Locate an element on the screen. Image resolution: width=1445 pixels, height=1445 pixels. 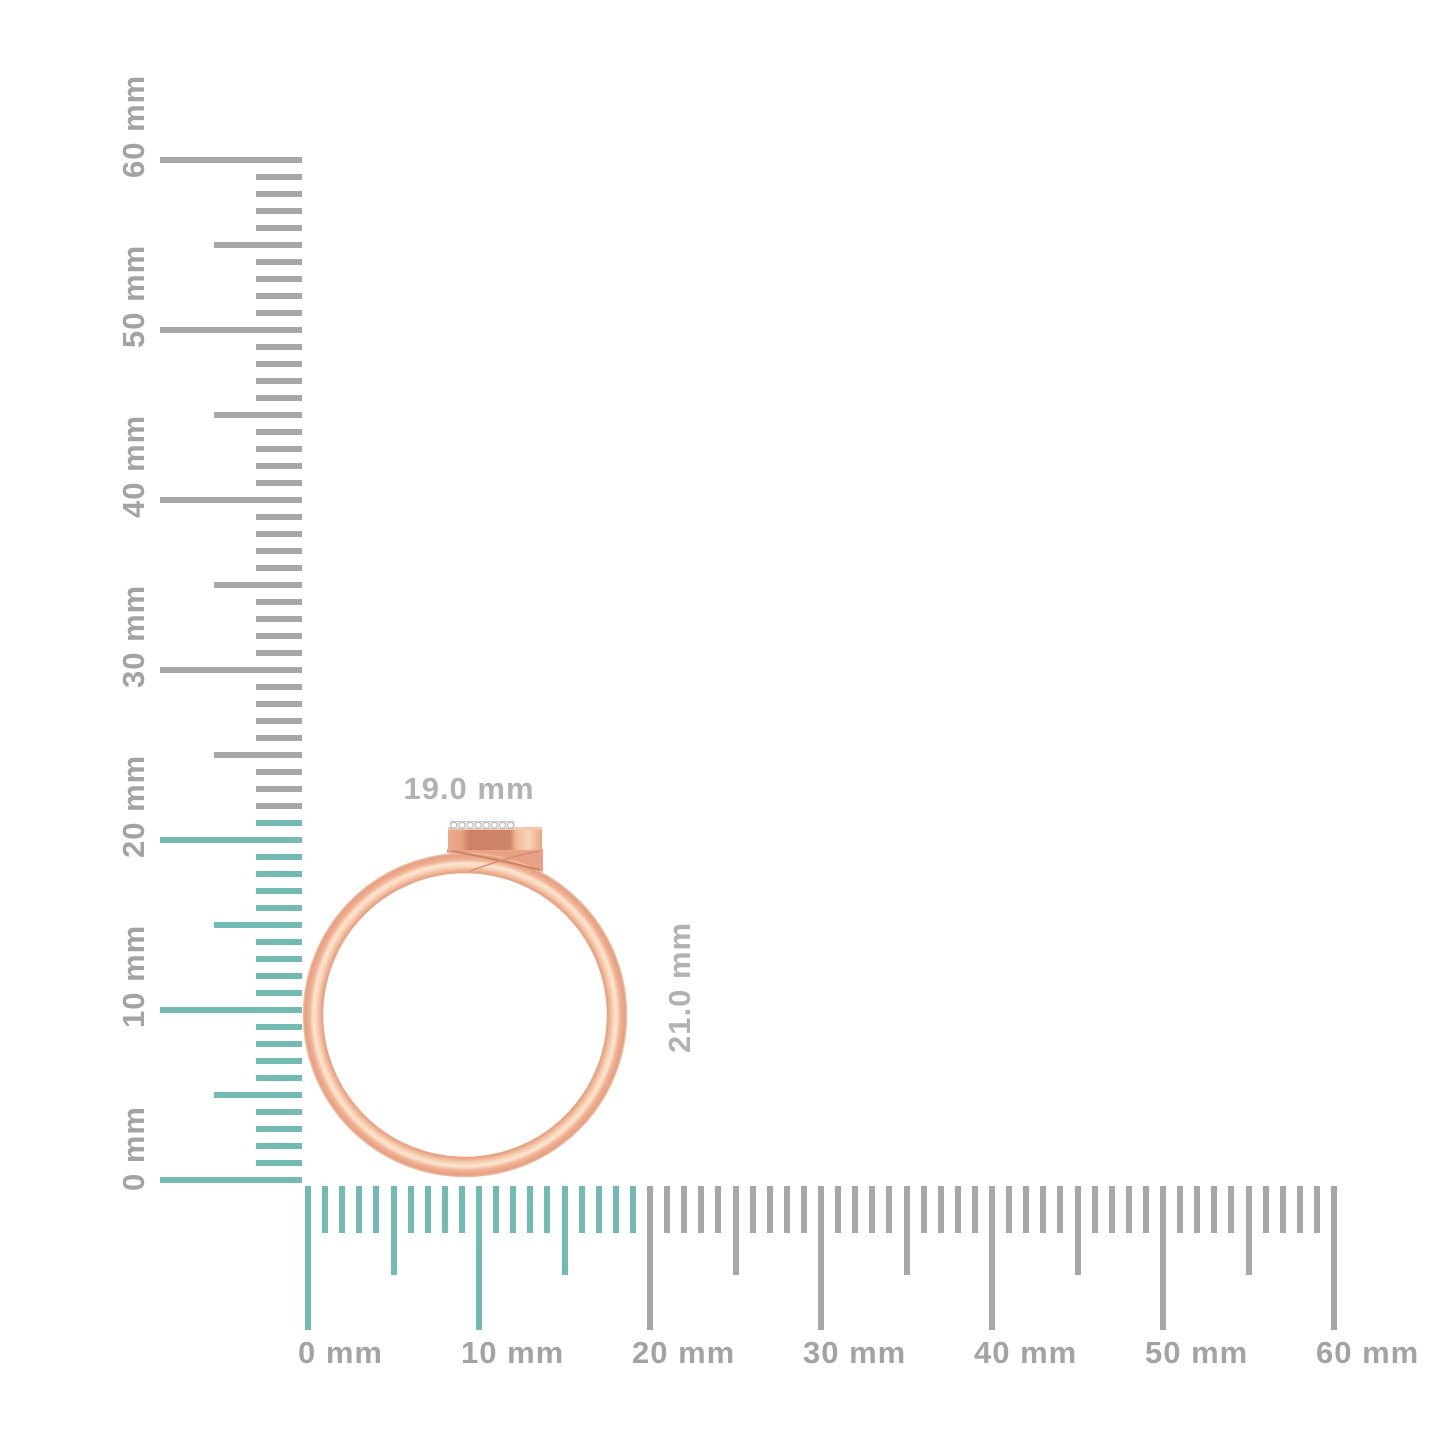
horizontal-tick-9mm is located at coordinates (461, 1209).